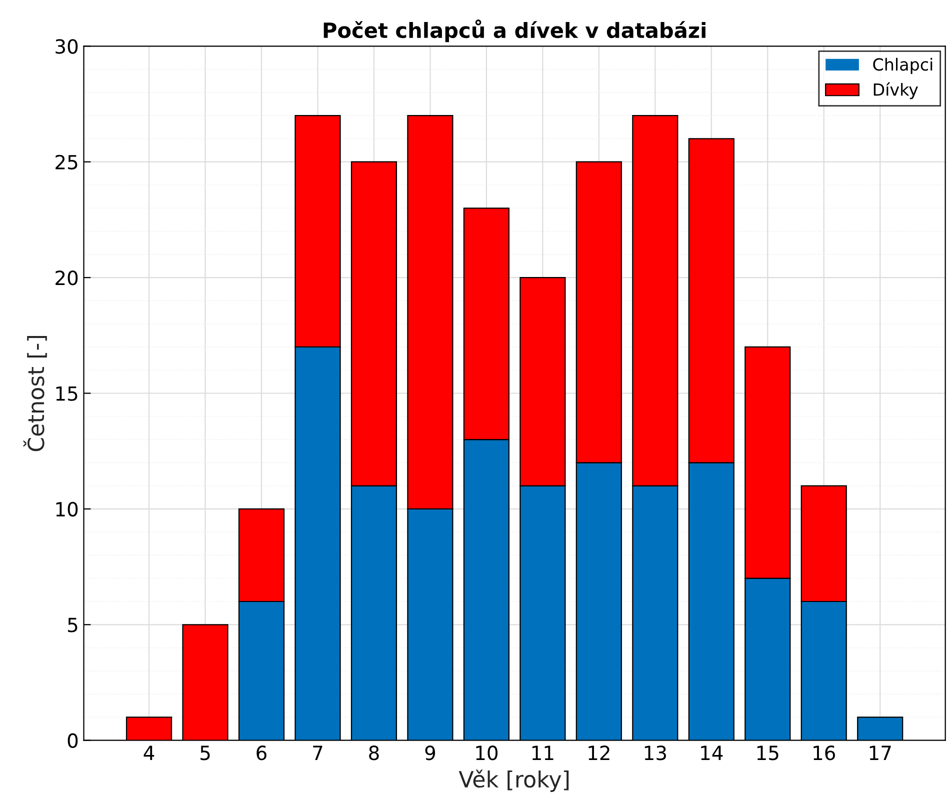  What do you see at coordinates (73, 740) in the screenshot?
I see `y-tick-label: 0` at bounding box center [73, 740].